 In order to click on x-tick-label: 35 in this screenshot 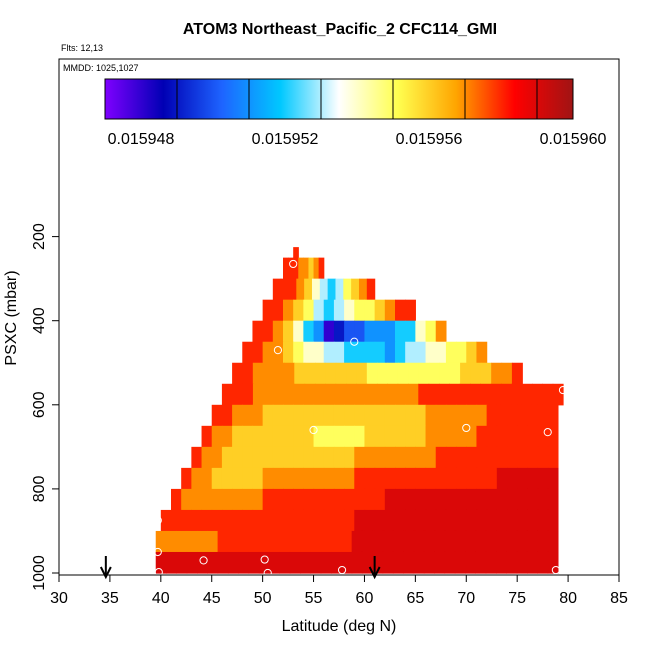, I will do `click(110, 598)`.